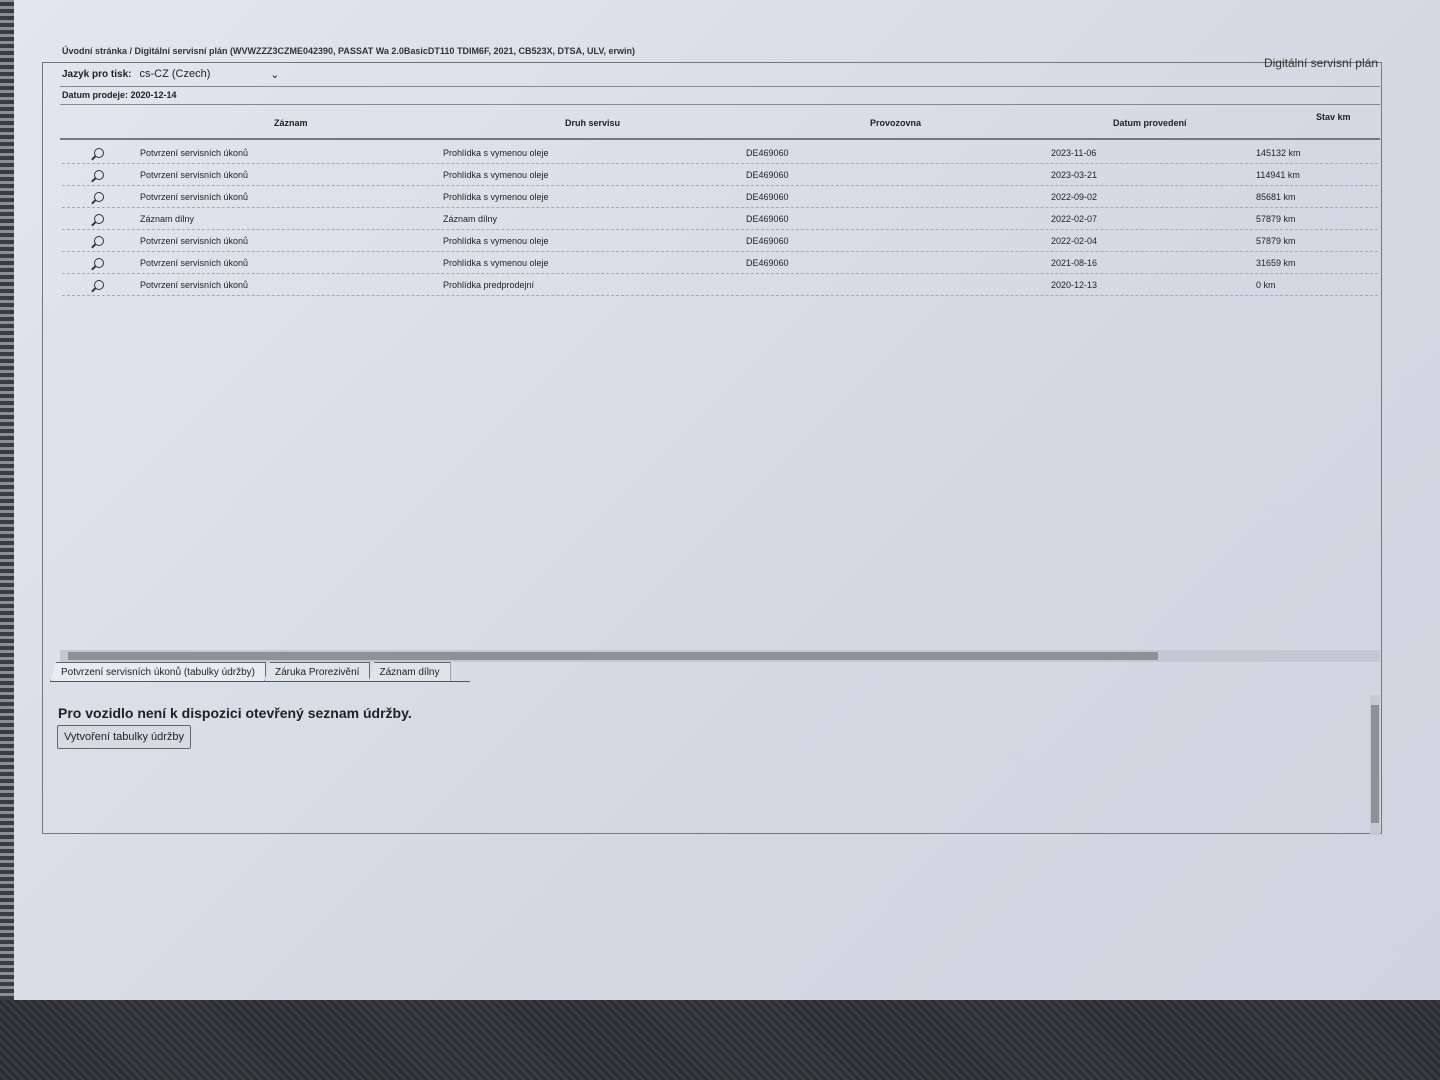 The image size is (1440, 1080). What do you see at coordinates (1074, 153) in the screenshot?
I see `table-cell: 2023-11-06` at bounding box center [1074, 153].